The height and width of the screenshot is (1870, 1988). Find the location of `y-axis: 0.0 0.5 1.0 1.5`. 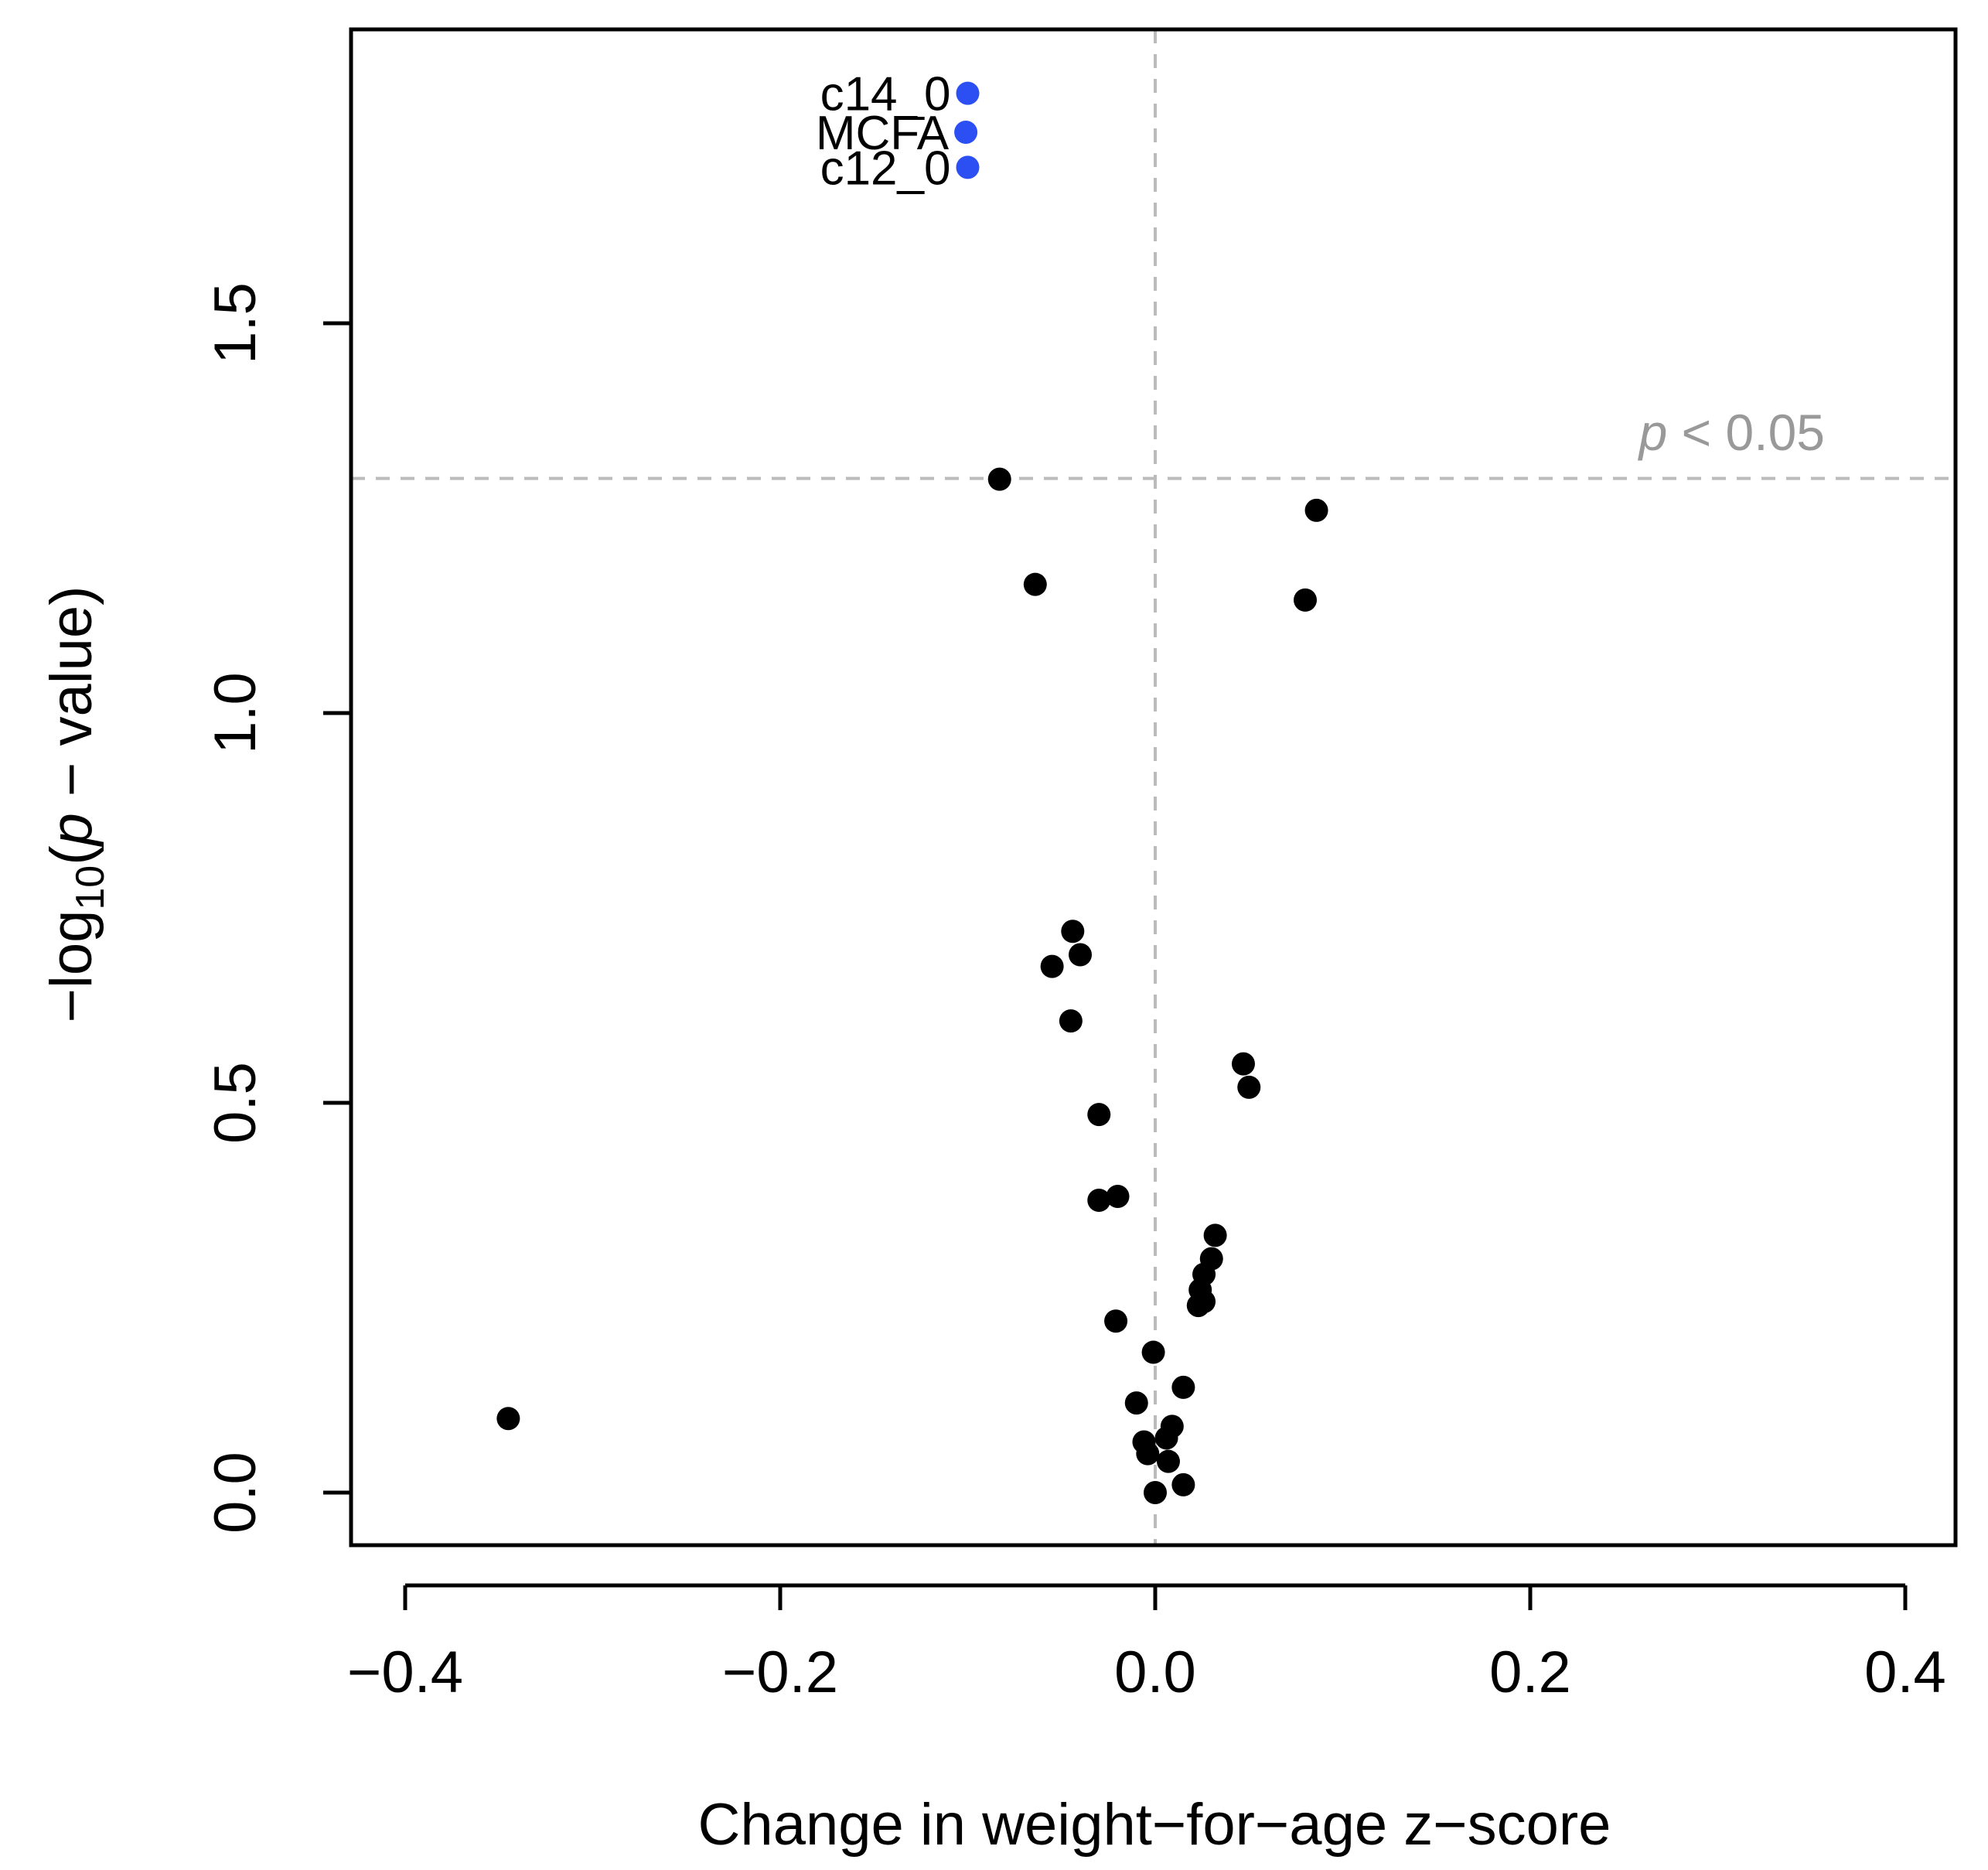

y-axis: 0.0 0.5 1.0 1.5 is located at coordinates (278, 908).